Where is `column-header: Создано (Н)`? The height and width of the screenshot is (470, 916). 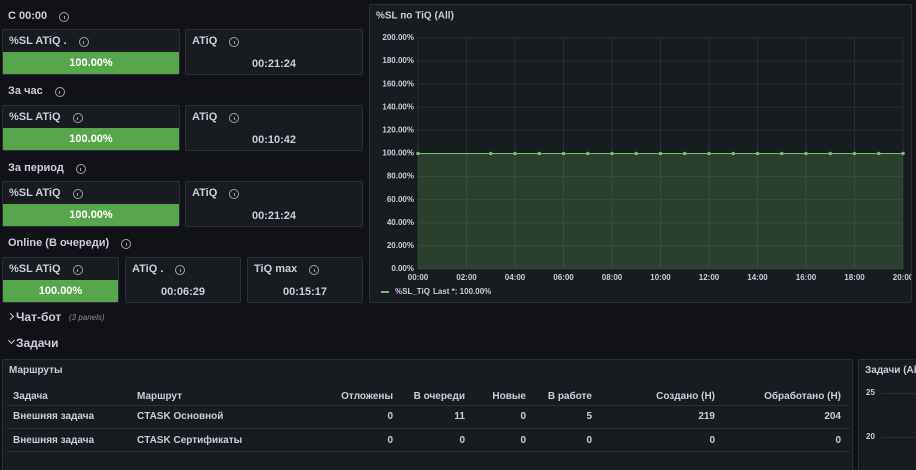
column-header: Создано (Н) is located at coordinates (685, 396).